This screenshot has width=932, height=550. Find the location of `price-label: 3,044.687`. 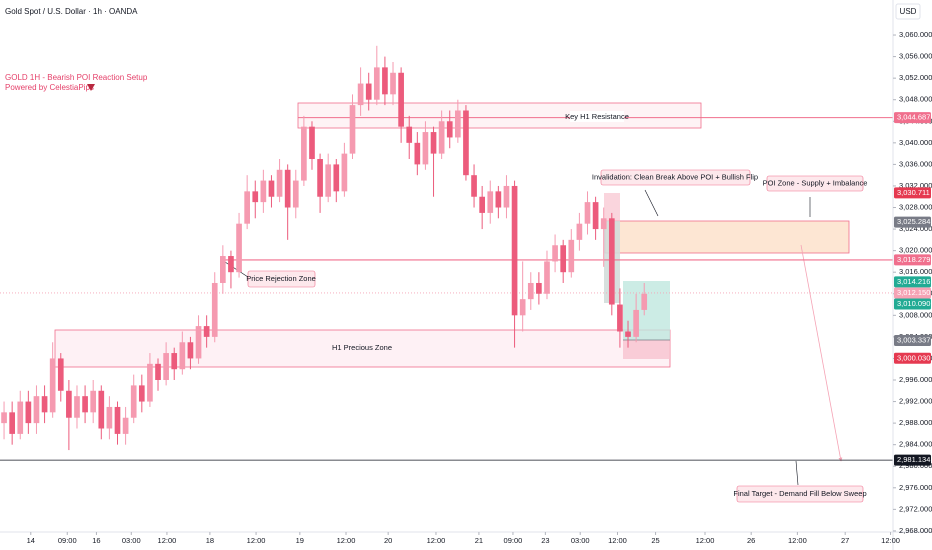

price-label: 3,044.687 is located at coordinates (913, 117).